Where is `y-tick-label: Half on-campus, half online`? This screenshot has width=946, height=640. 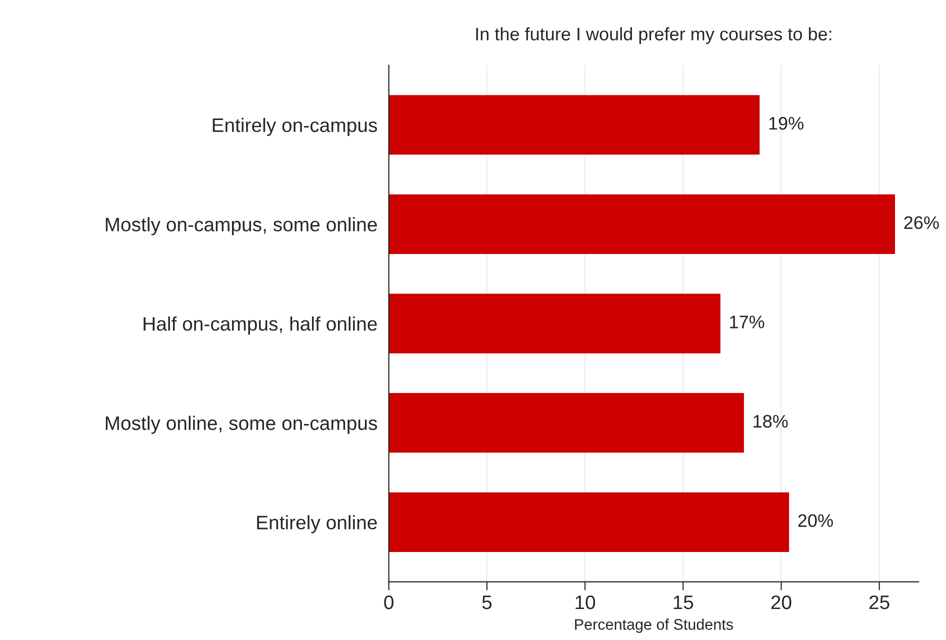 y-tick-label: Half on-campus, half online is located at coordinates (260, 325).